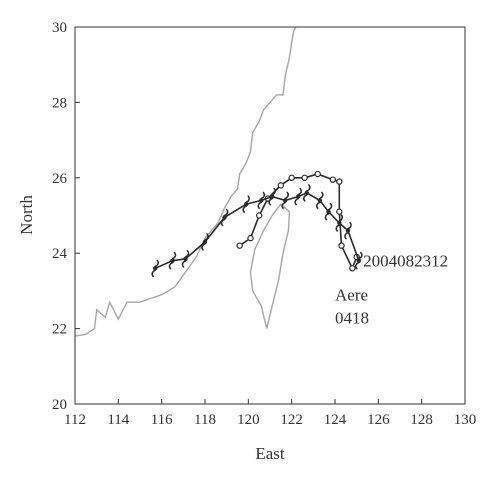 The height and width of the screenshot is (479, 500). Describe the element at coordinates (60, 254) in the screenshot. I see `y-tick-label: 24` at that location.